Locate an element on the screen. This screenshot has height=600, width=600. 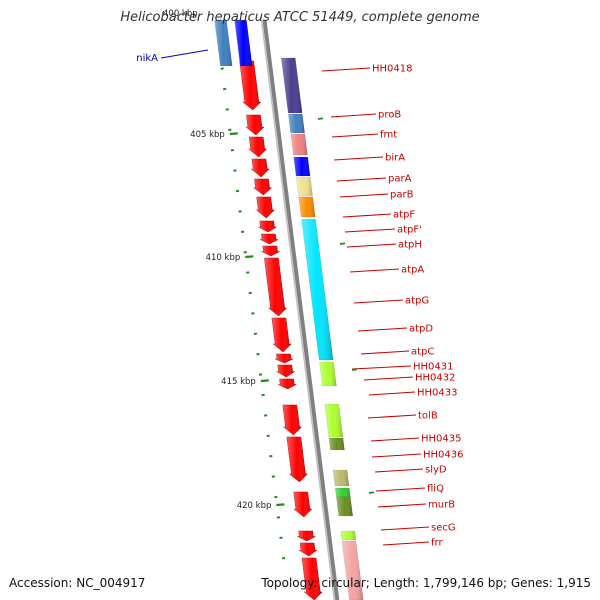
gene-label-atpF: atpF is located at coordinates (404, 215).